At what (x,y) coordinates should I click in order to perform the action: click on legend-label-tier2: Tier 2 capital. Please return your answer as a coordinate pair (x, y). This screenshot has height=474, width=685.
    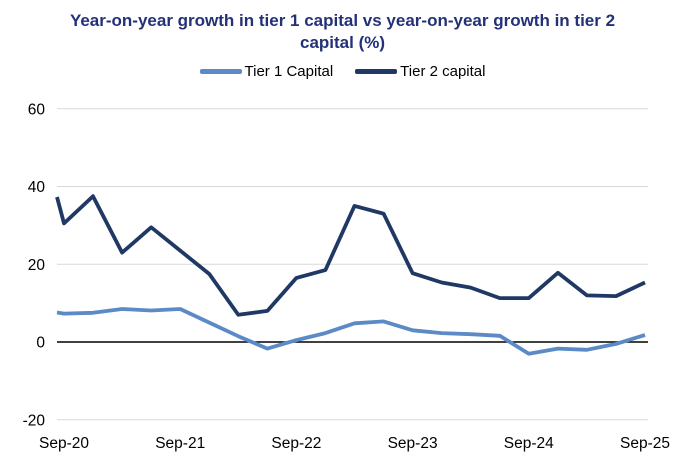
    Looking at the image, I should click on (443, 71).